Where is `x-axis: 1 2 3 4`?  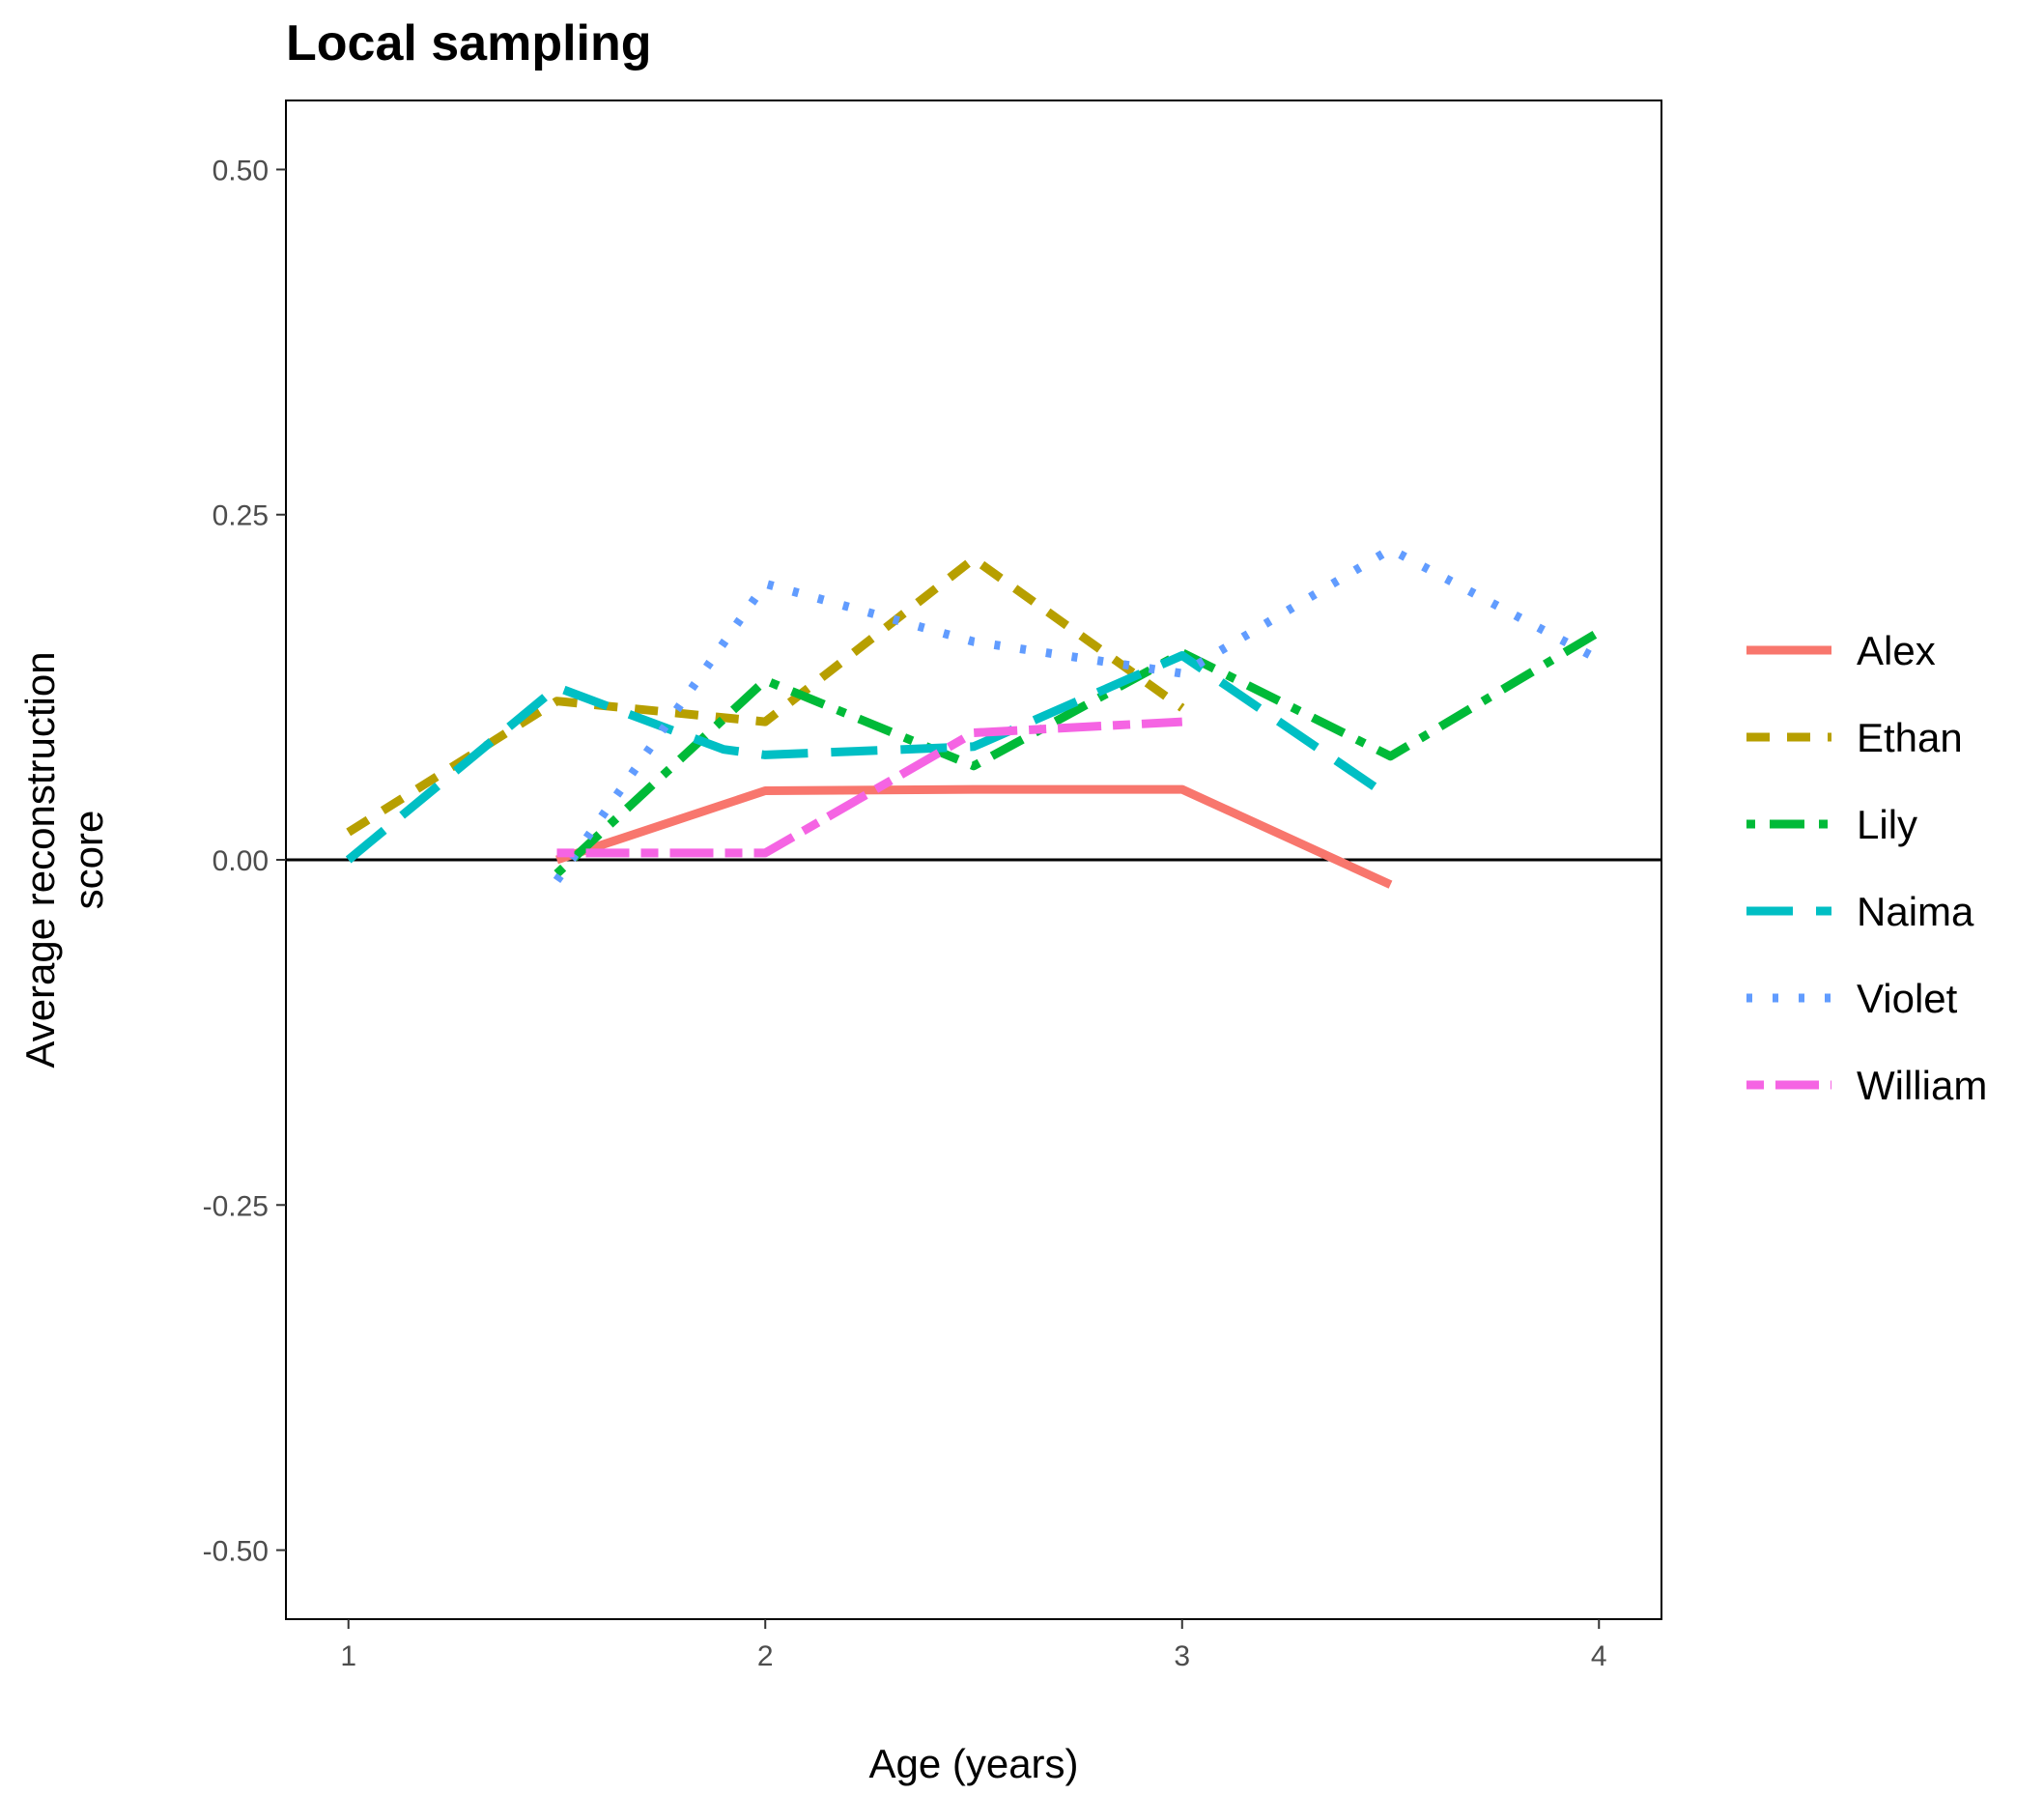 x-axis: 1 2 3 4 is located at coordinates (974, 1646).